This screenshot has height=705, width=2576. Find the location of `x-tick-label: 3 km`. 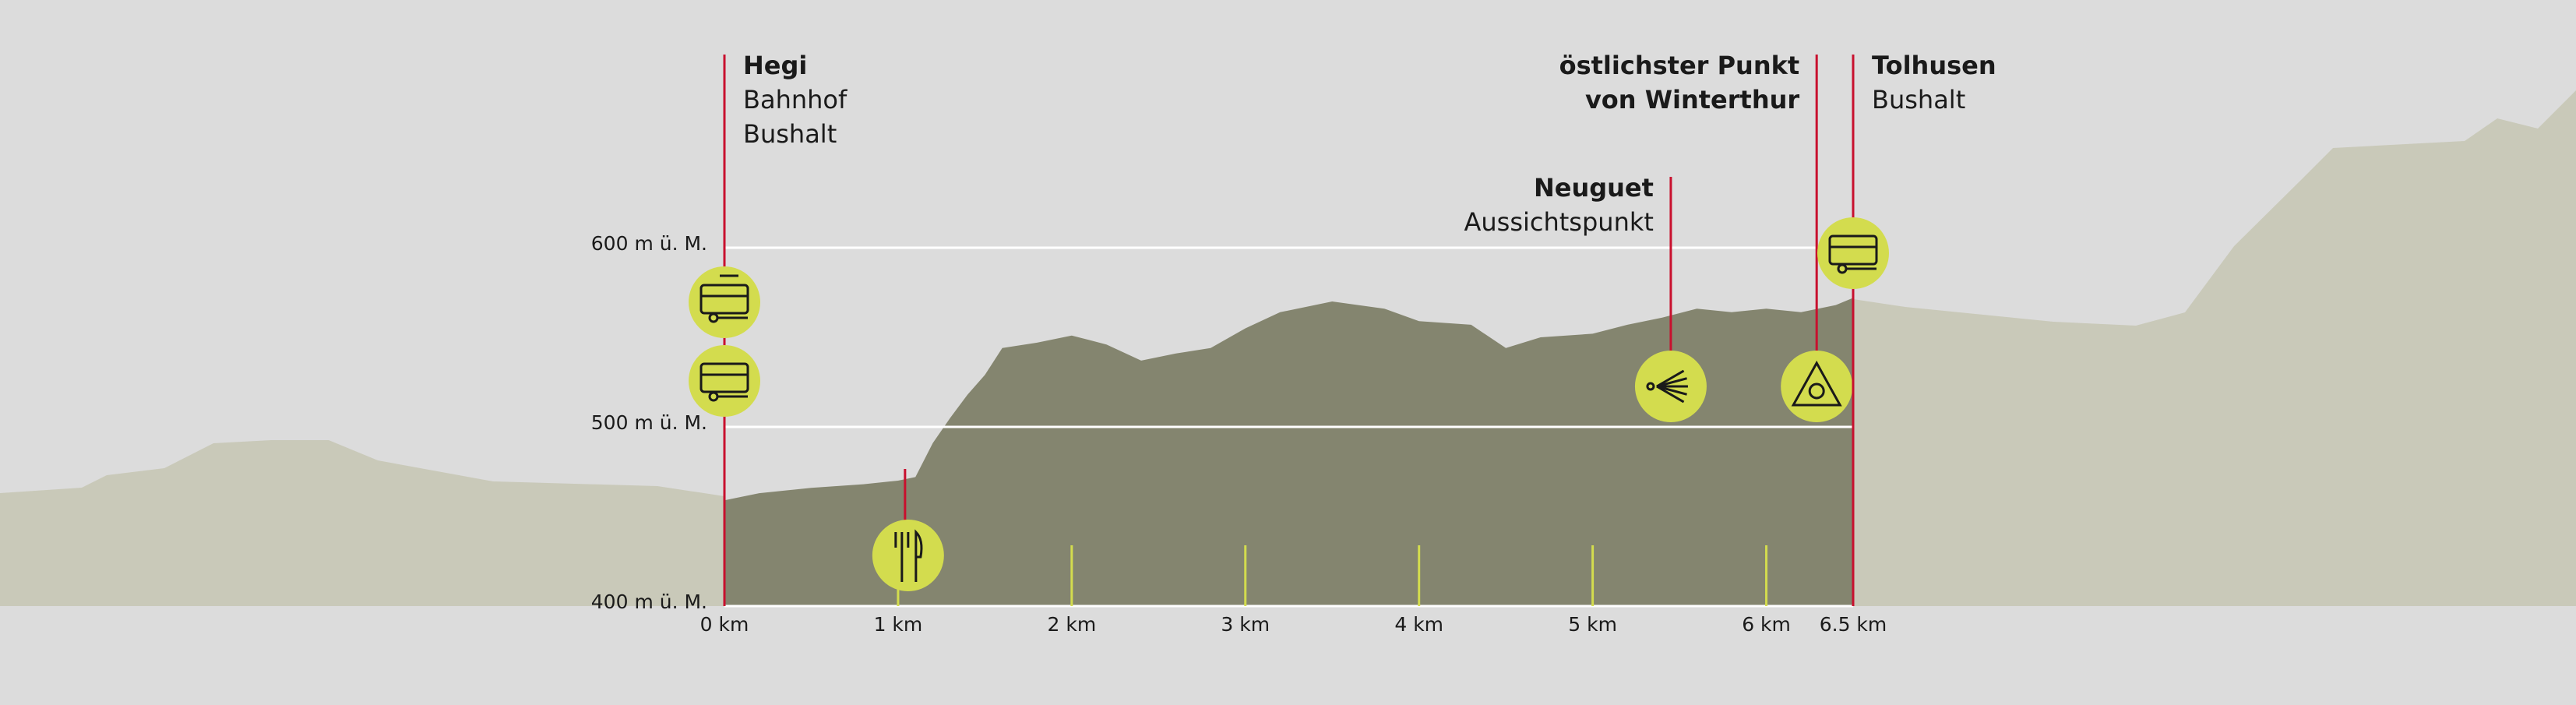

x-tick-label: 3 km is located at coordinates (1245, 624).